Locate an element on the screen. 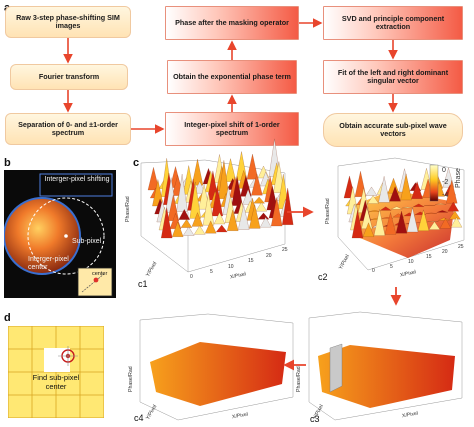 This screenshot has height=427, width=474. panel-letter-b: b is located at coordinates (7, 163).